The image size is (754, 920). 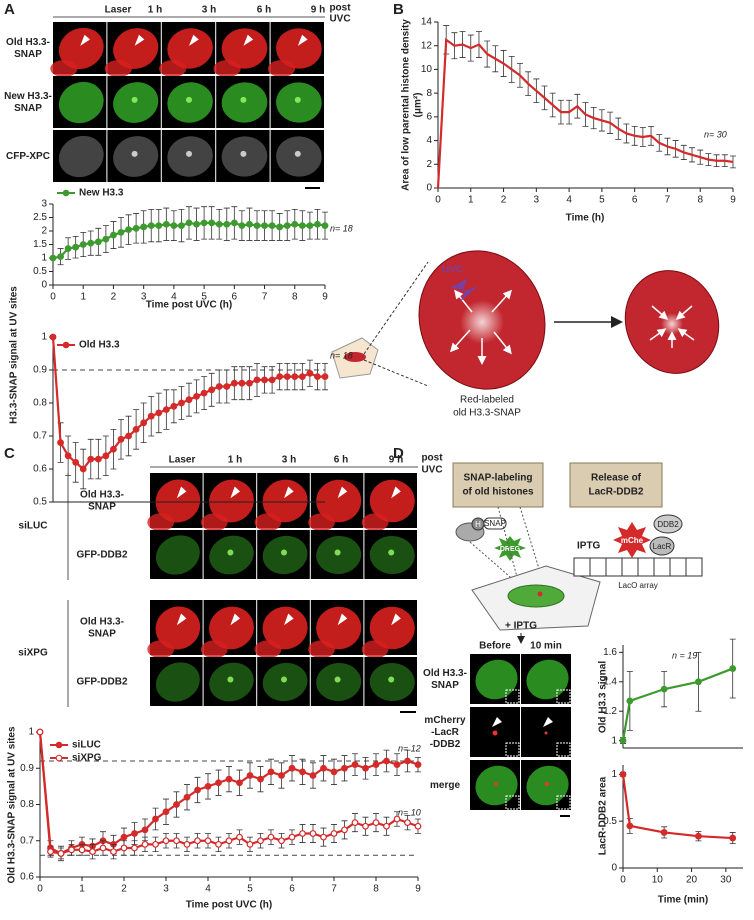 I want to click on box-text: Release of, so click(x=616, y=478).